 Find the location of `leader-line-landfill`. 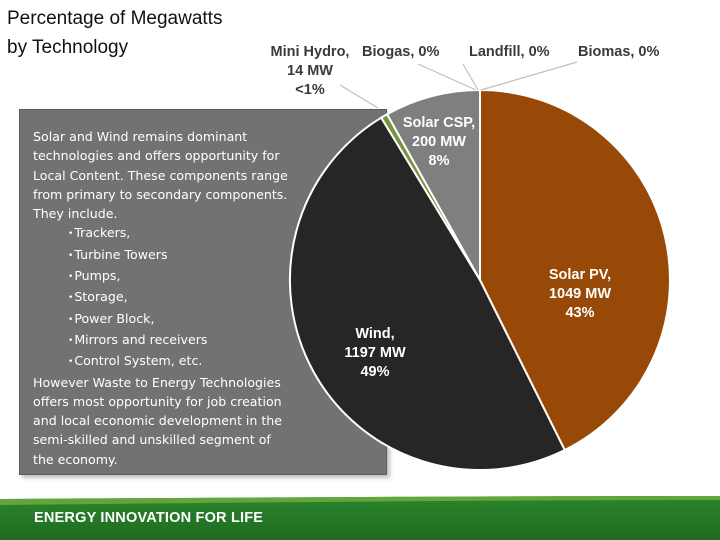

leader-line-landfill is located at coordinates (470, 77).